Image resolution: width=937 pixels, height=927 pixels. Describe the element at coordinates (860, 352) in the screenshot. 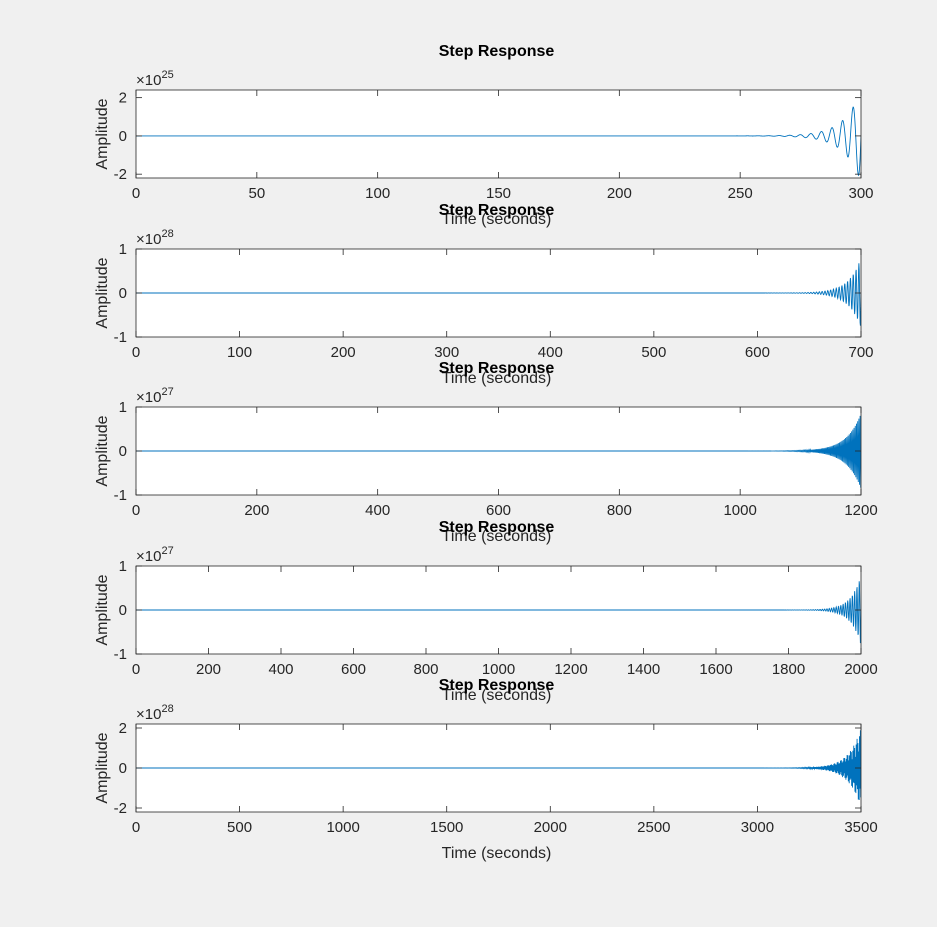

I see `x-tick-label: 700` at that location.